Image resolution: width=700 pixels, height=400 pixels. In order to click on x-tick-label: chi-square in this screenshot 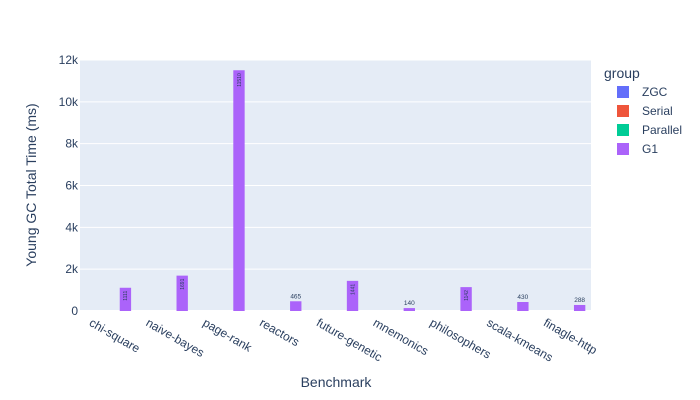, I will do `click(115, 335)`.